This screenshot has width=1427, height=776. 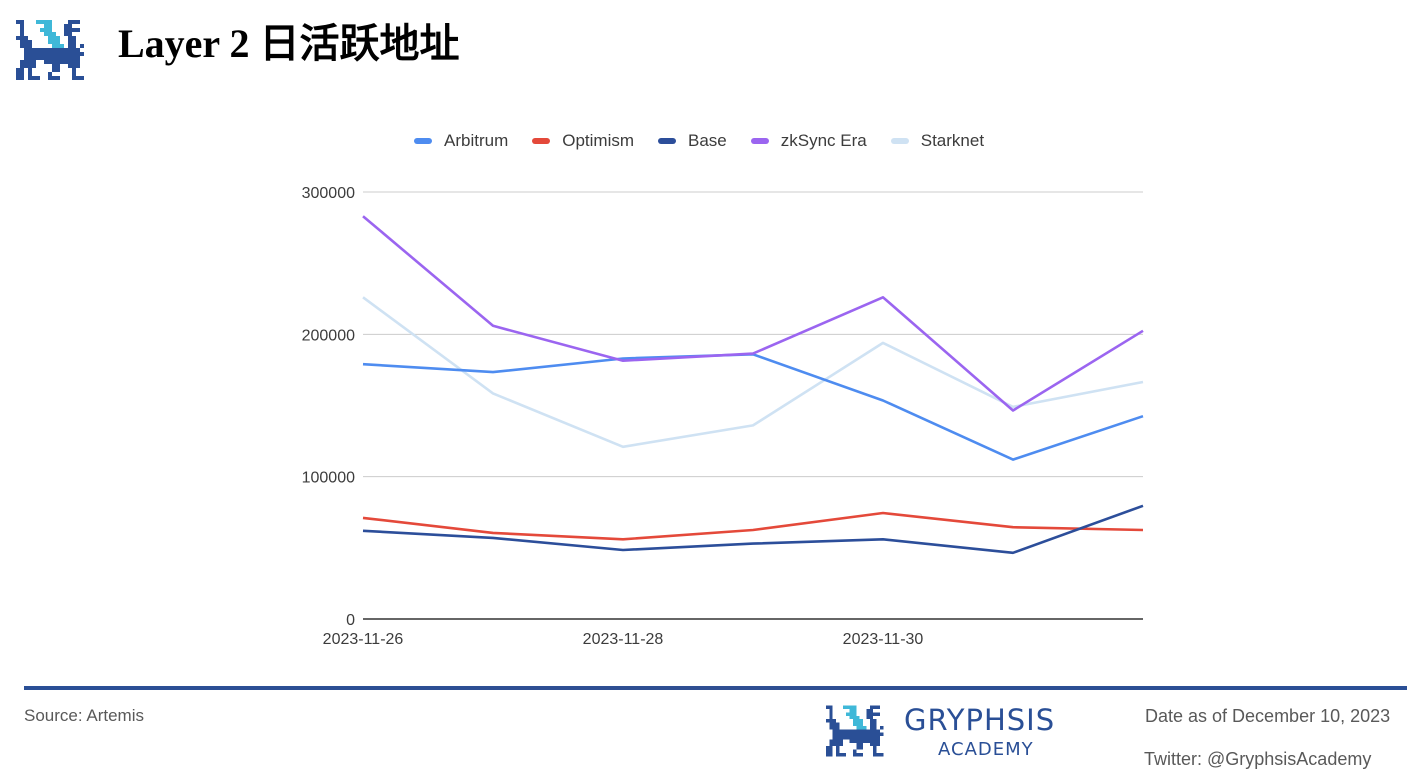 I want to click on series-line-arbitrum, so click(x=753, y=407).